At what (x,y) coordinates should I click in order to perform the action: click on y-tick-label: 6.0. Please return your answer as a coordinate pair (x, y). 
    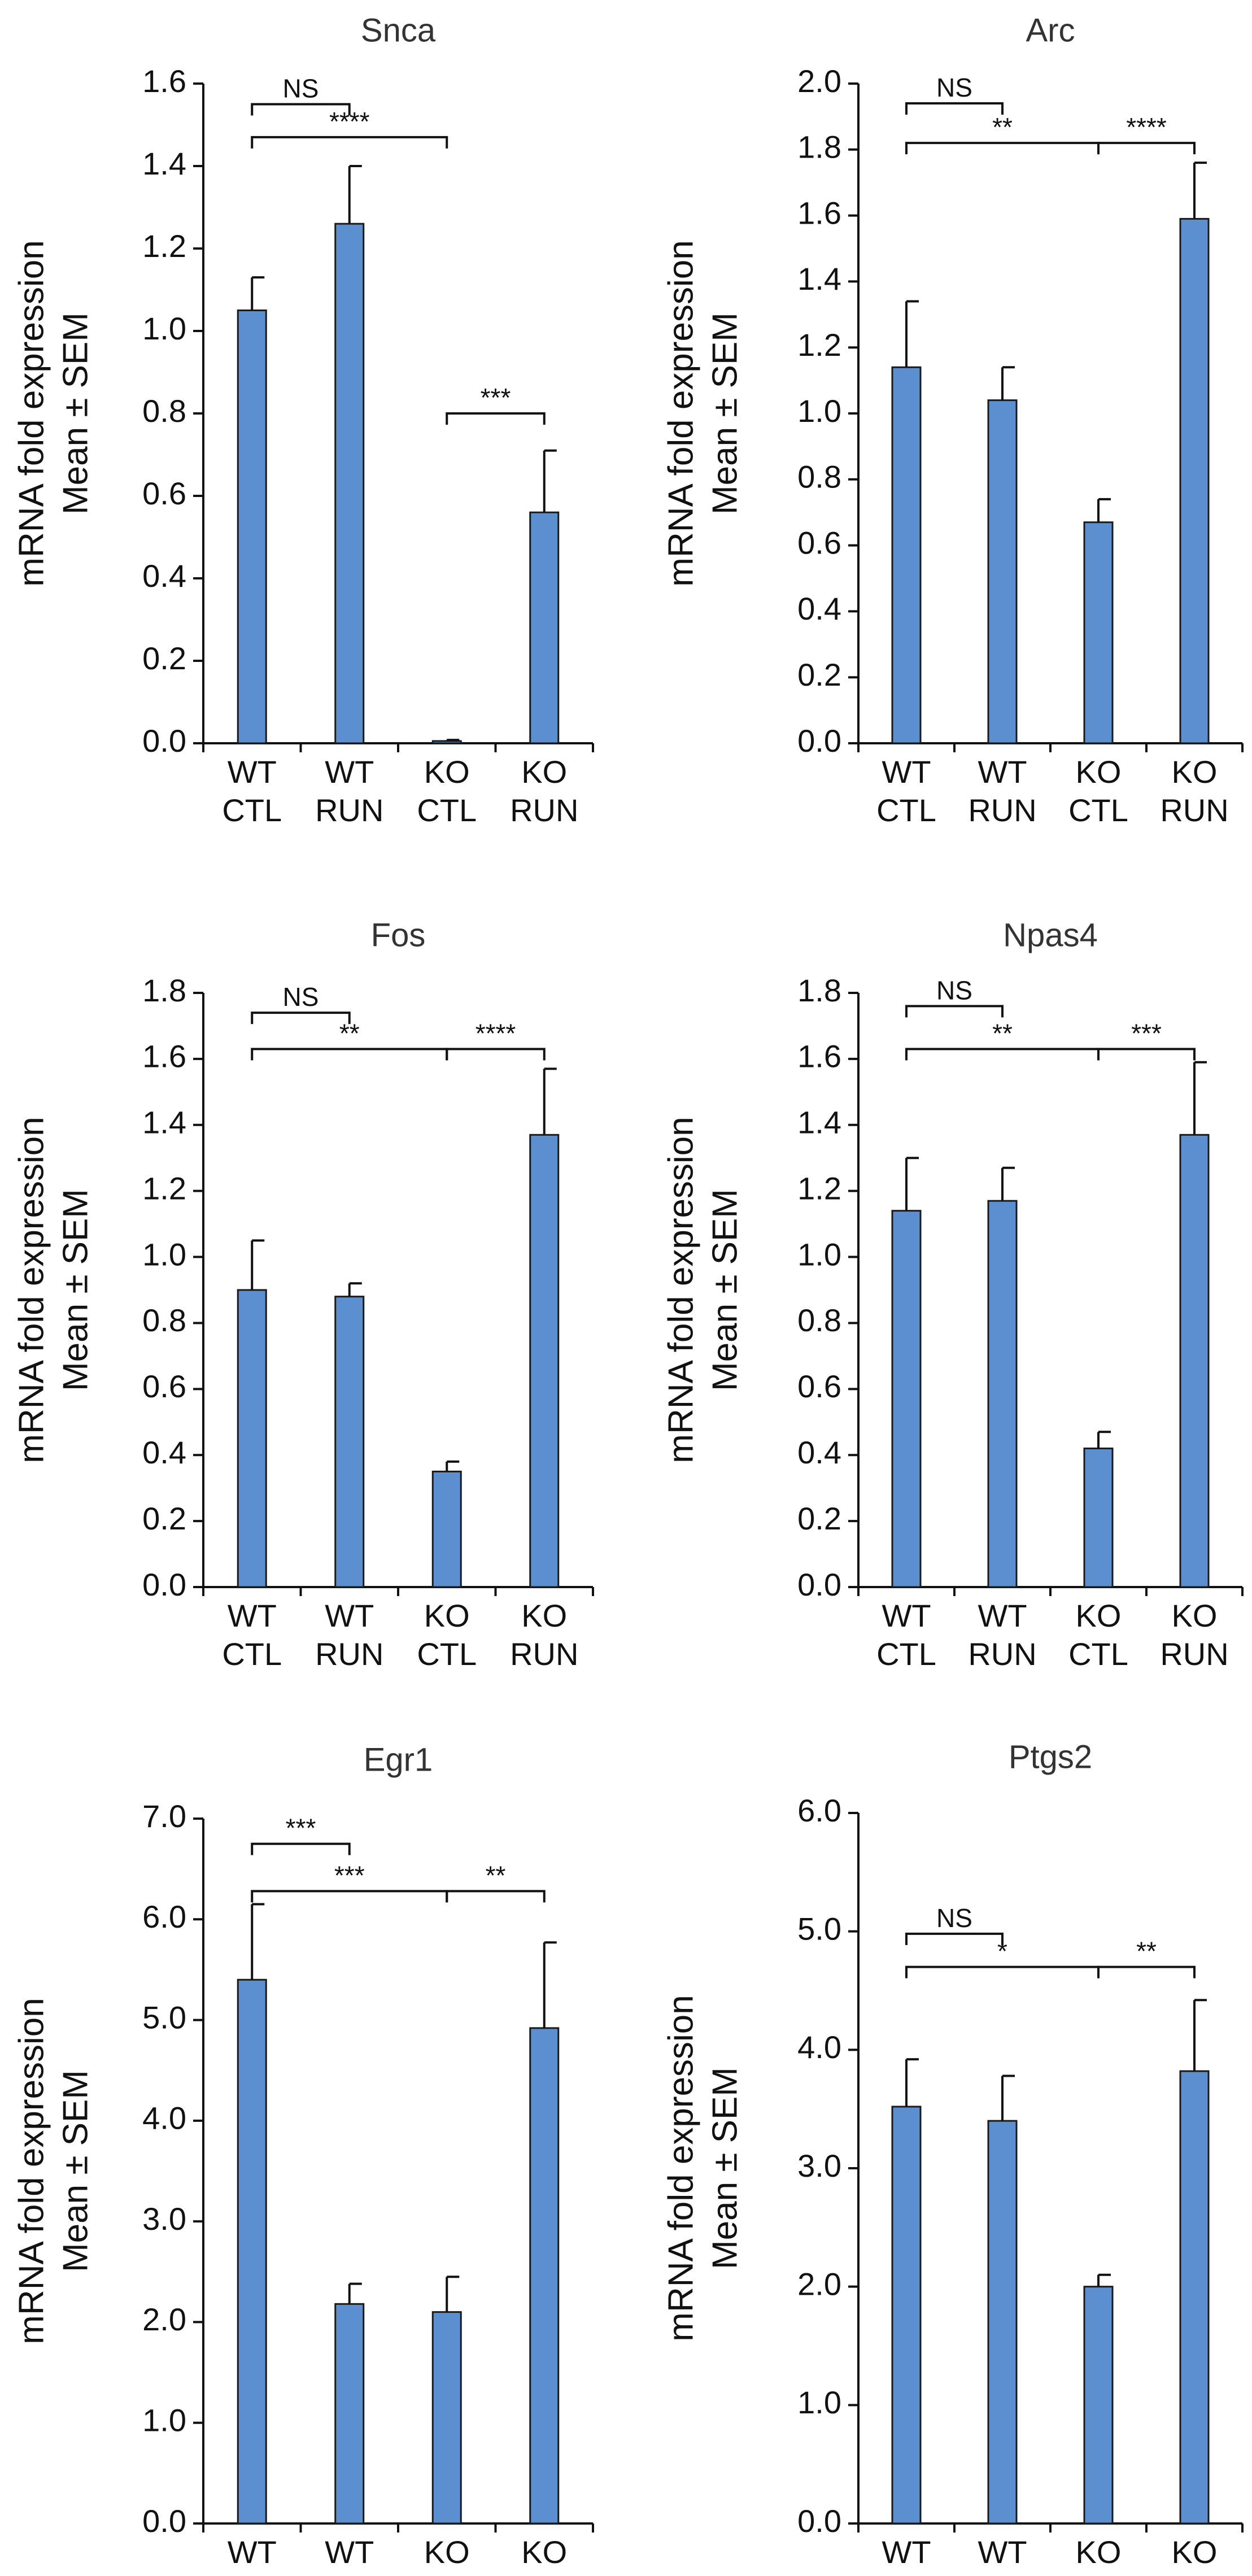
    Looking at the image, I should click on (164, 1916).